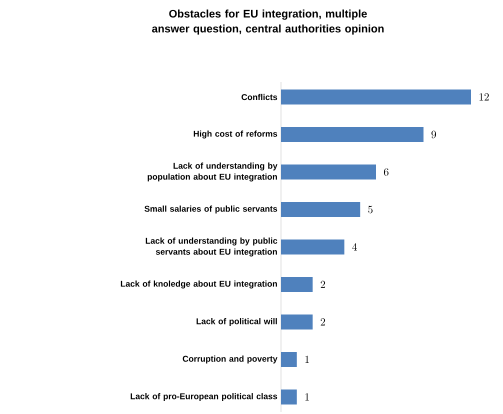 The height and width of the screenshot is (414, 503). What do you see at coordinates (236, 134) in the screenshot?
I see `y-tick-label: High cost of reforms` at bounding box center [236, 134].